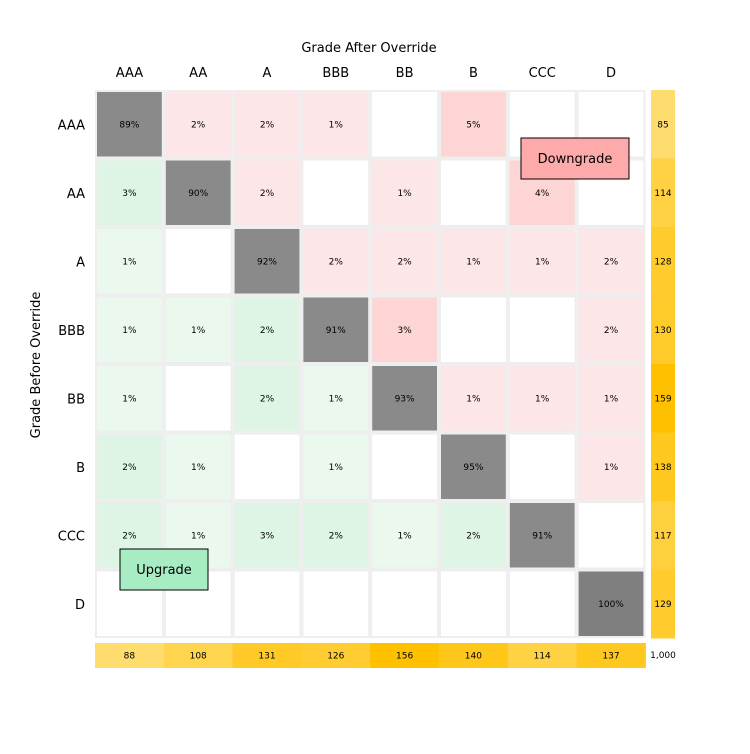  I want to click on y-axis-label: Grade Before Override, so click(36, 365).